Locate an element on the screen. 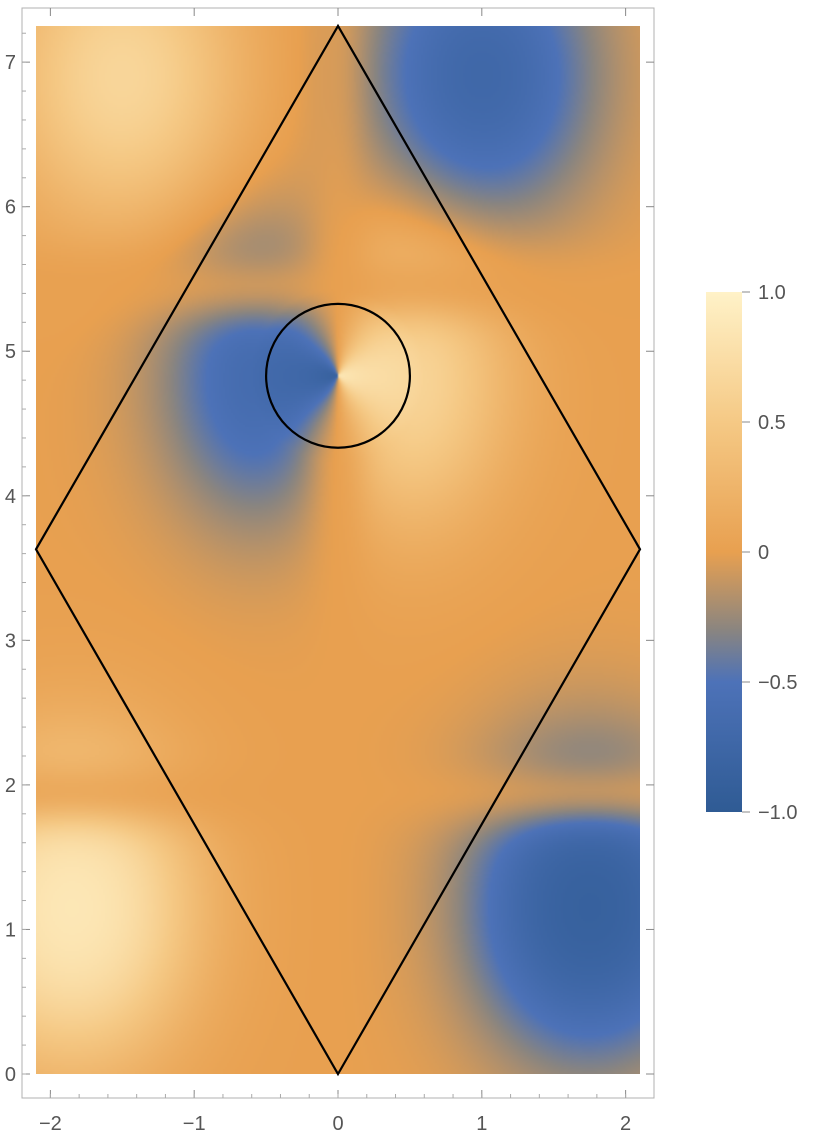  colorbar: 1.0 0.5 0 −0.5 −1.0 is located at coordinates (751, 553).